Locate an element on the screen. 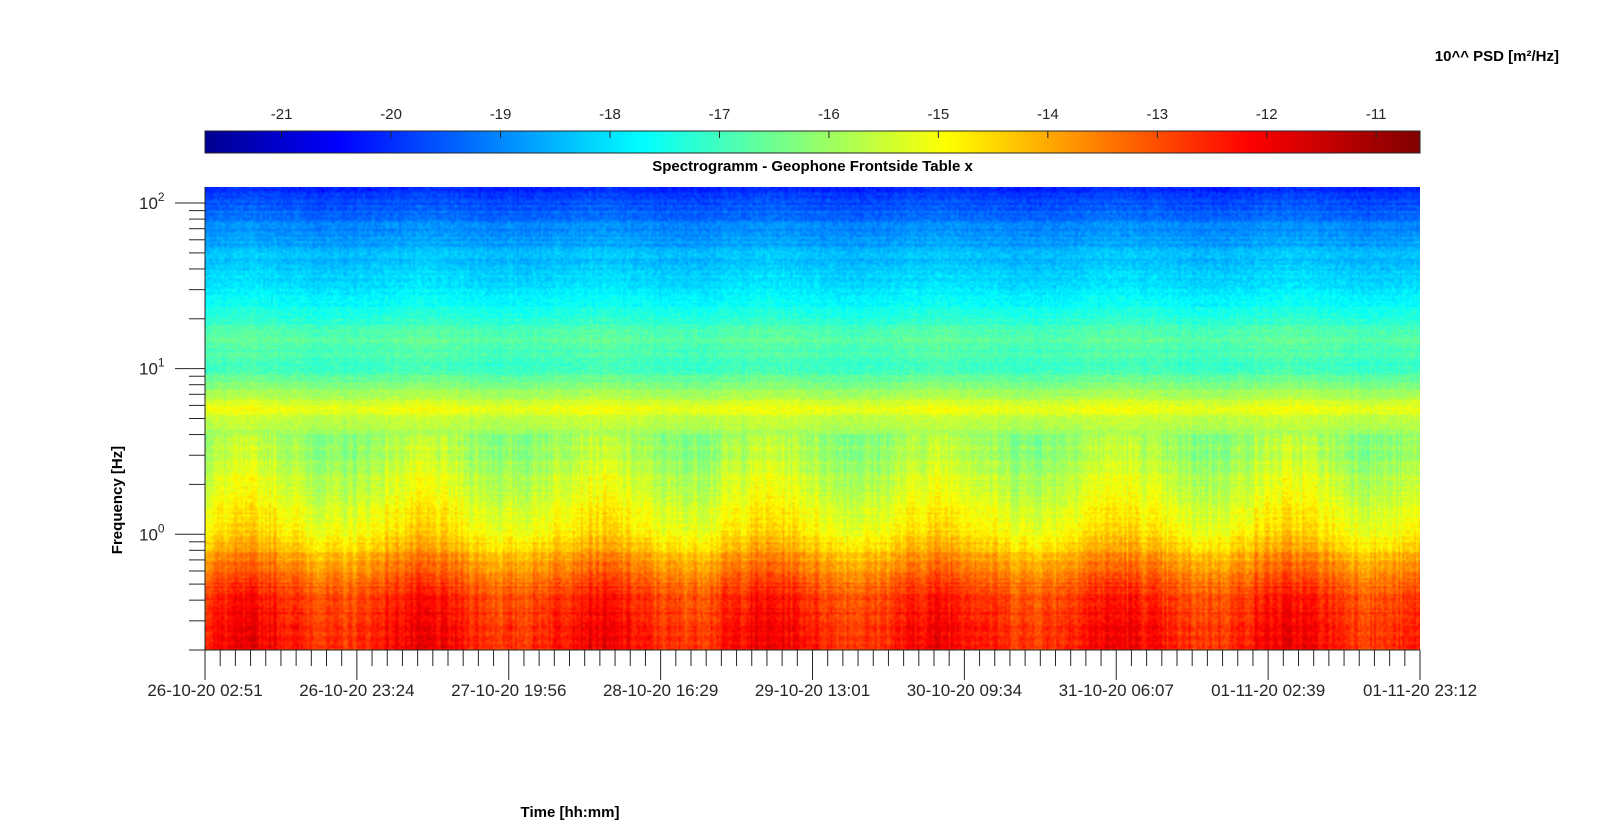  colorbar-gradient is located at coordinates (812, 142).